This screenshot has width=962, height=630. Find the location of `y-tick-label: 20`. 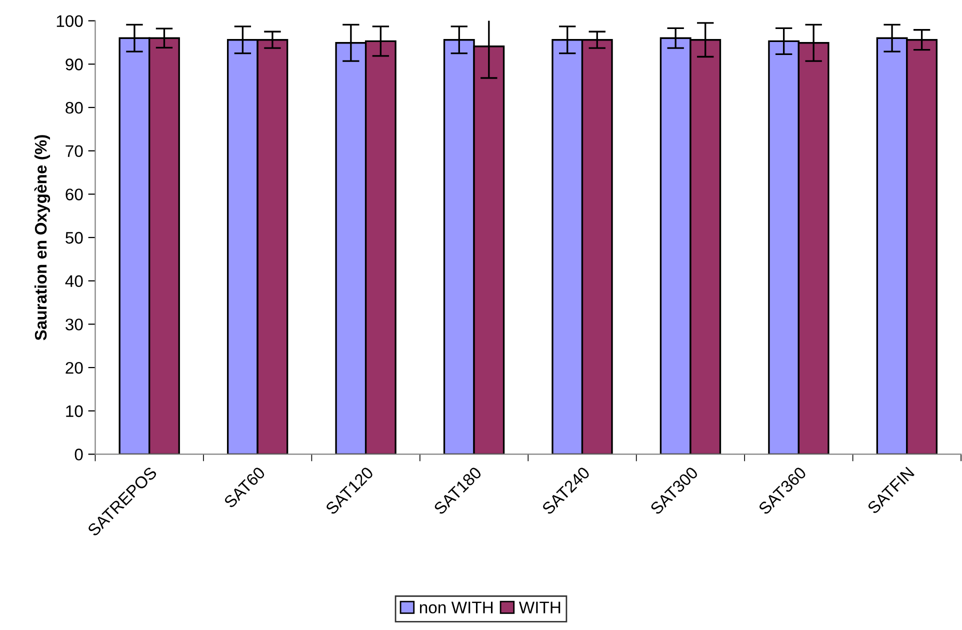

y-tick-label: 20 is located at coordinates (74, 368).